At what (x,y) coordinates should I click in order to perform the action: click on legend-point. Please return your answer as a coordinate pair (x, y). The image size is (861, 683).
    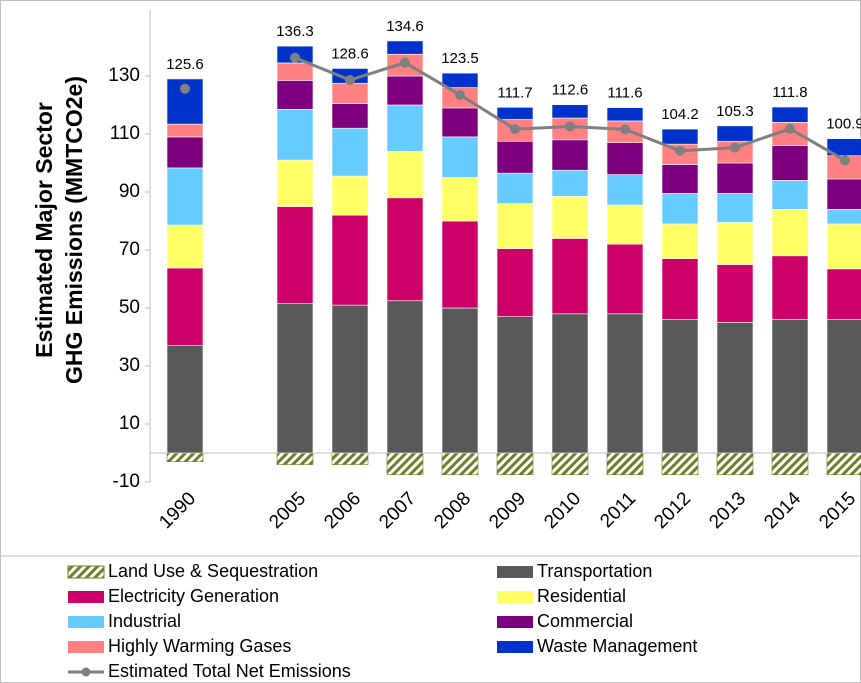
    Looking at the image, I should click on (86, 672).